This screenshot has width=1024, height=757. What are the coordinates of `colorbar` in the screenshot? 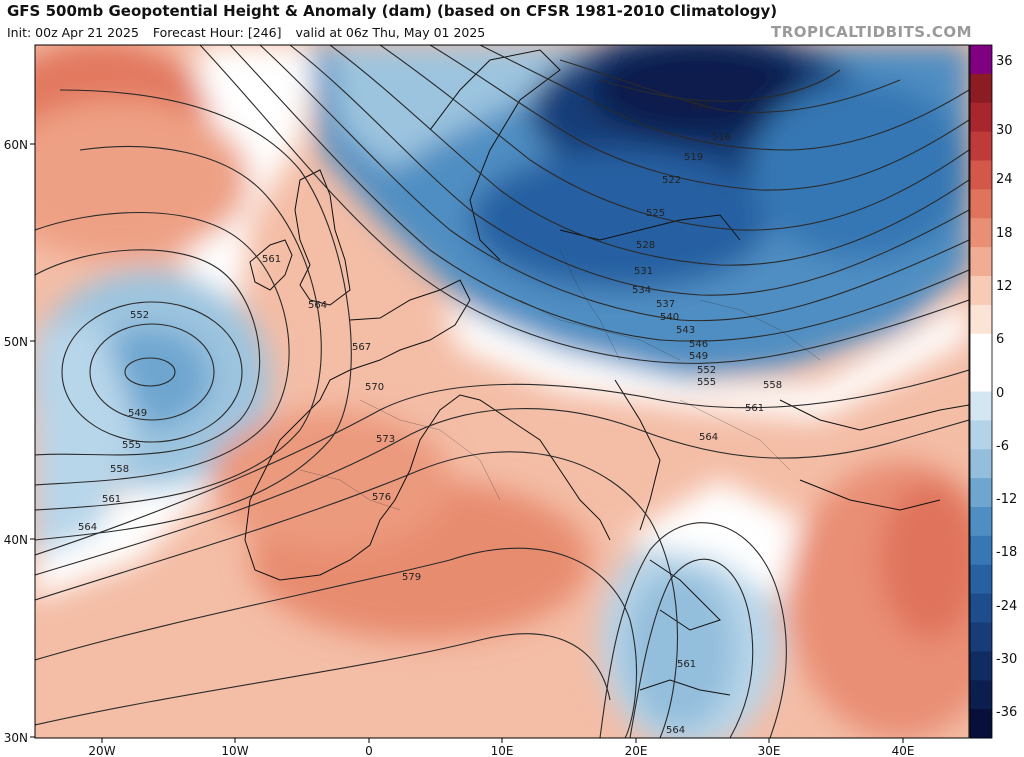 It's located at (981, 391).